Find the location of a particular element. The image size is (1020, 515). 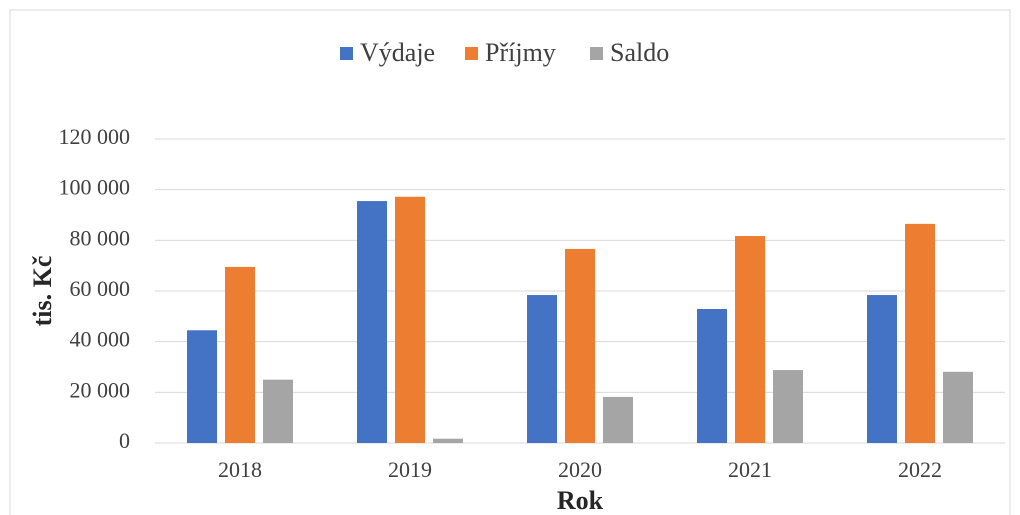

y-tick-label: 20 000 is located at coordinates (100, 389).